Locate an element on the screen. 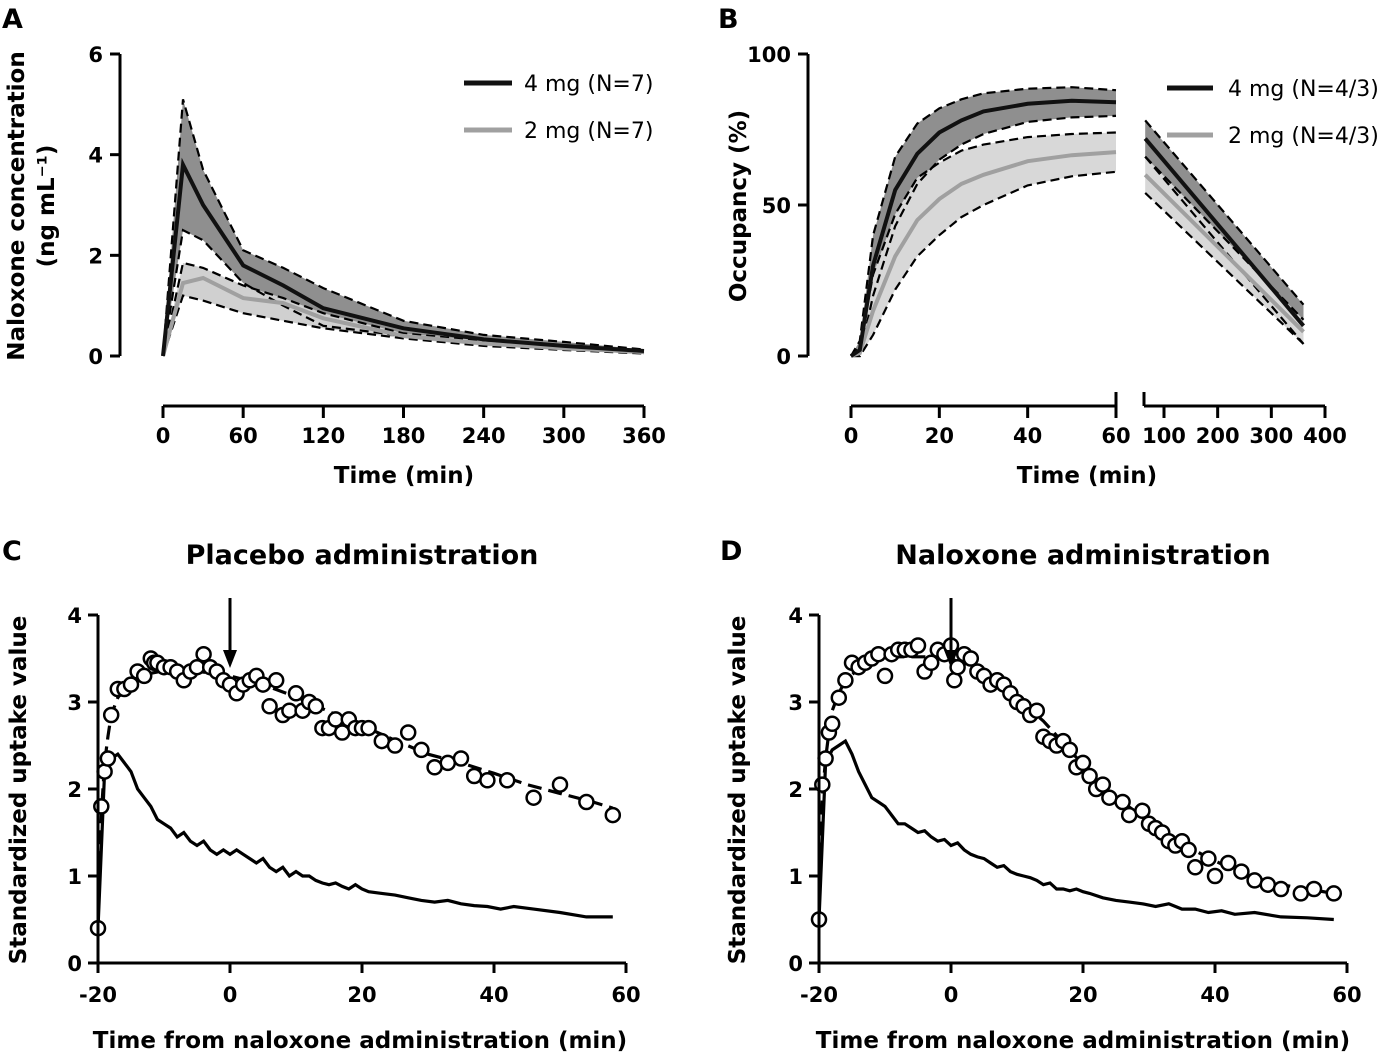 The height and width of the screenshot is (1056, 1396). a-y-tick-label-0: 0 is located at coordinates (95, 357).